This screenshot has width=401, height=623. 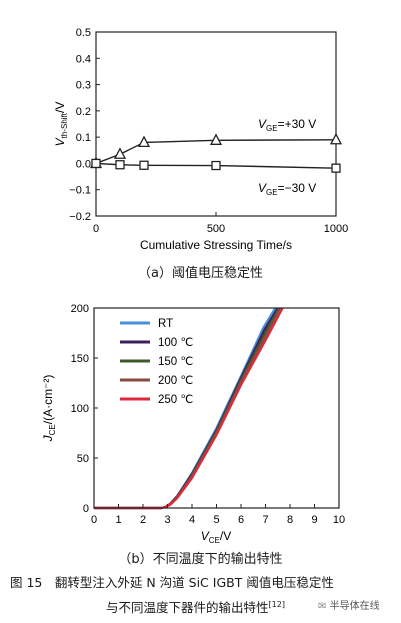 What do you see at coordinates (276, 604) in the screenshot?
I see `reference-mark: [12]` at bounding box center [276, 604].